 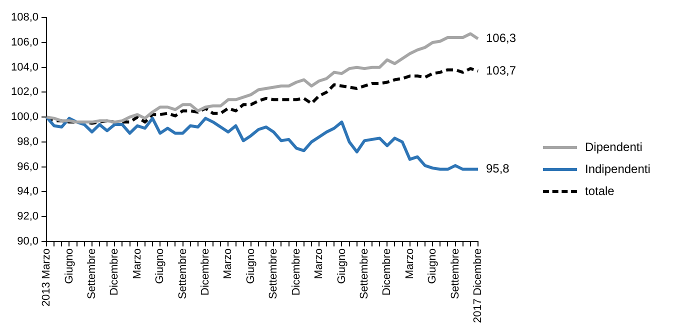 I want to click on y-tick-label: 102,0, so click(x=24, y=92).